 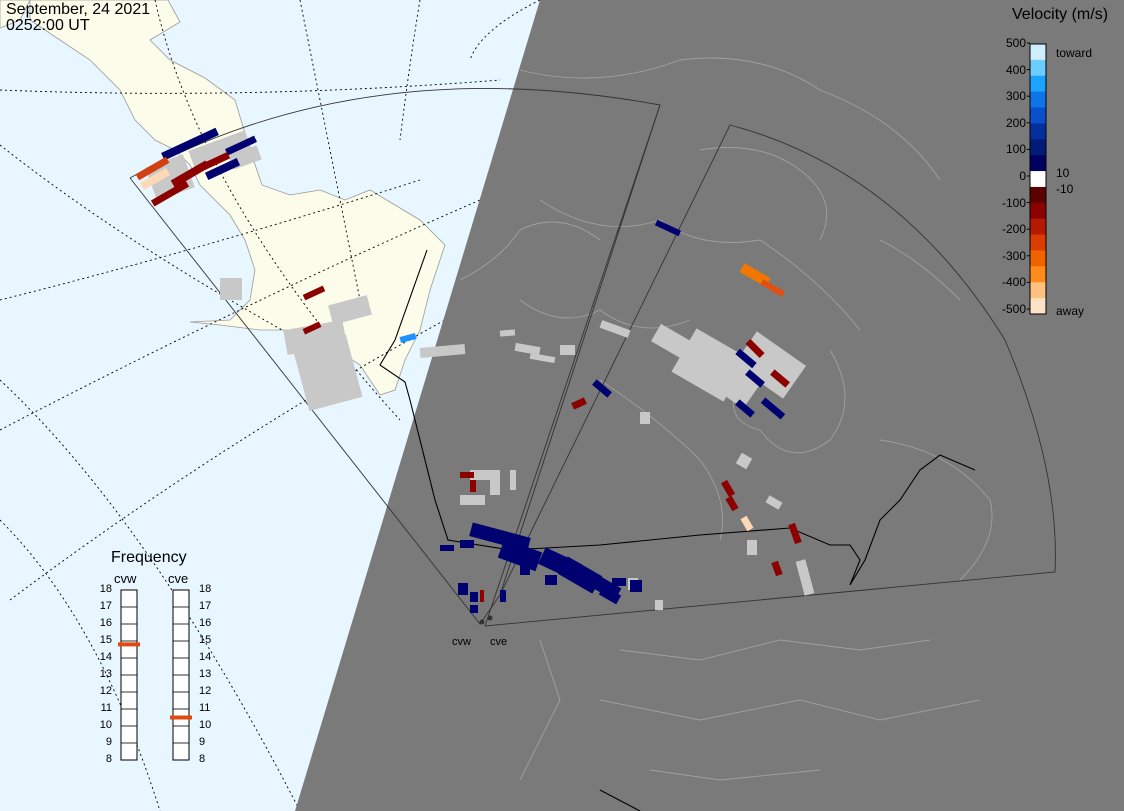 I want to click on frequency-indicators, so click(x=155, y=675).